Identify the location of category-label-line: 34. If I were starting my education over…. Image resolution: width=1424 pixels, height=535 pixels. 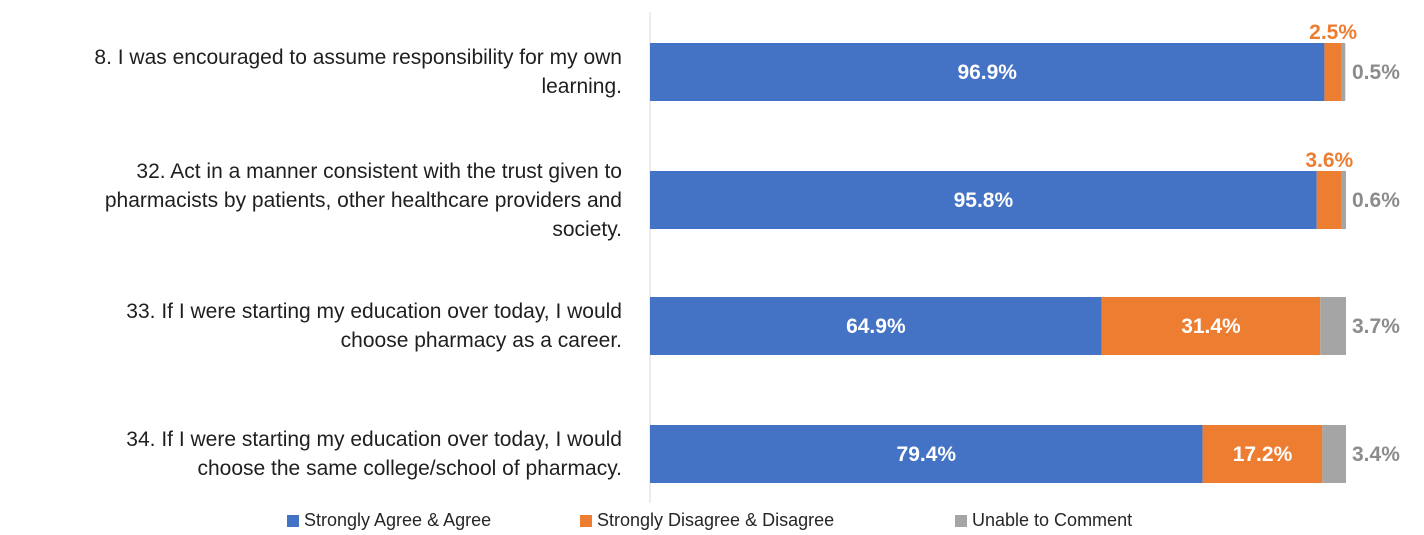
(374, 439).